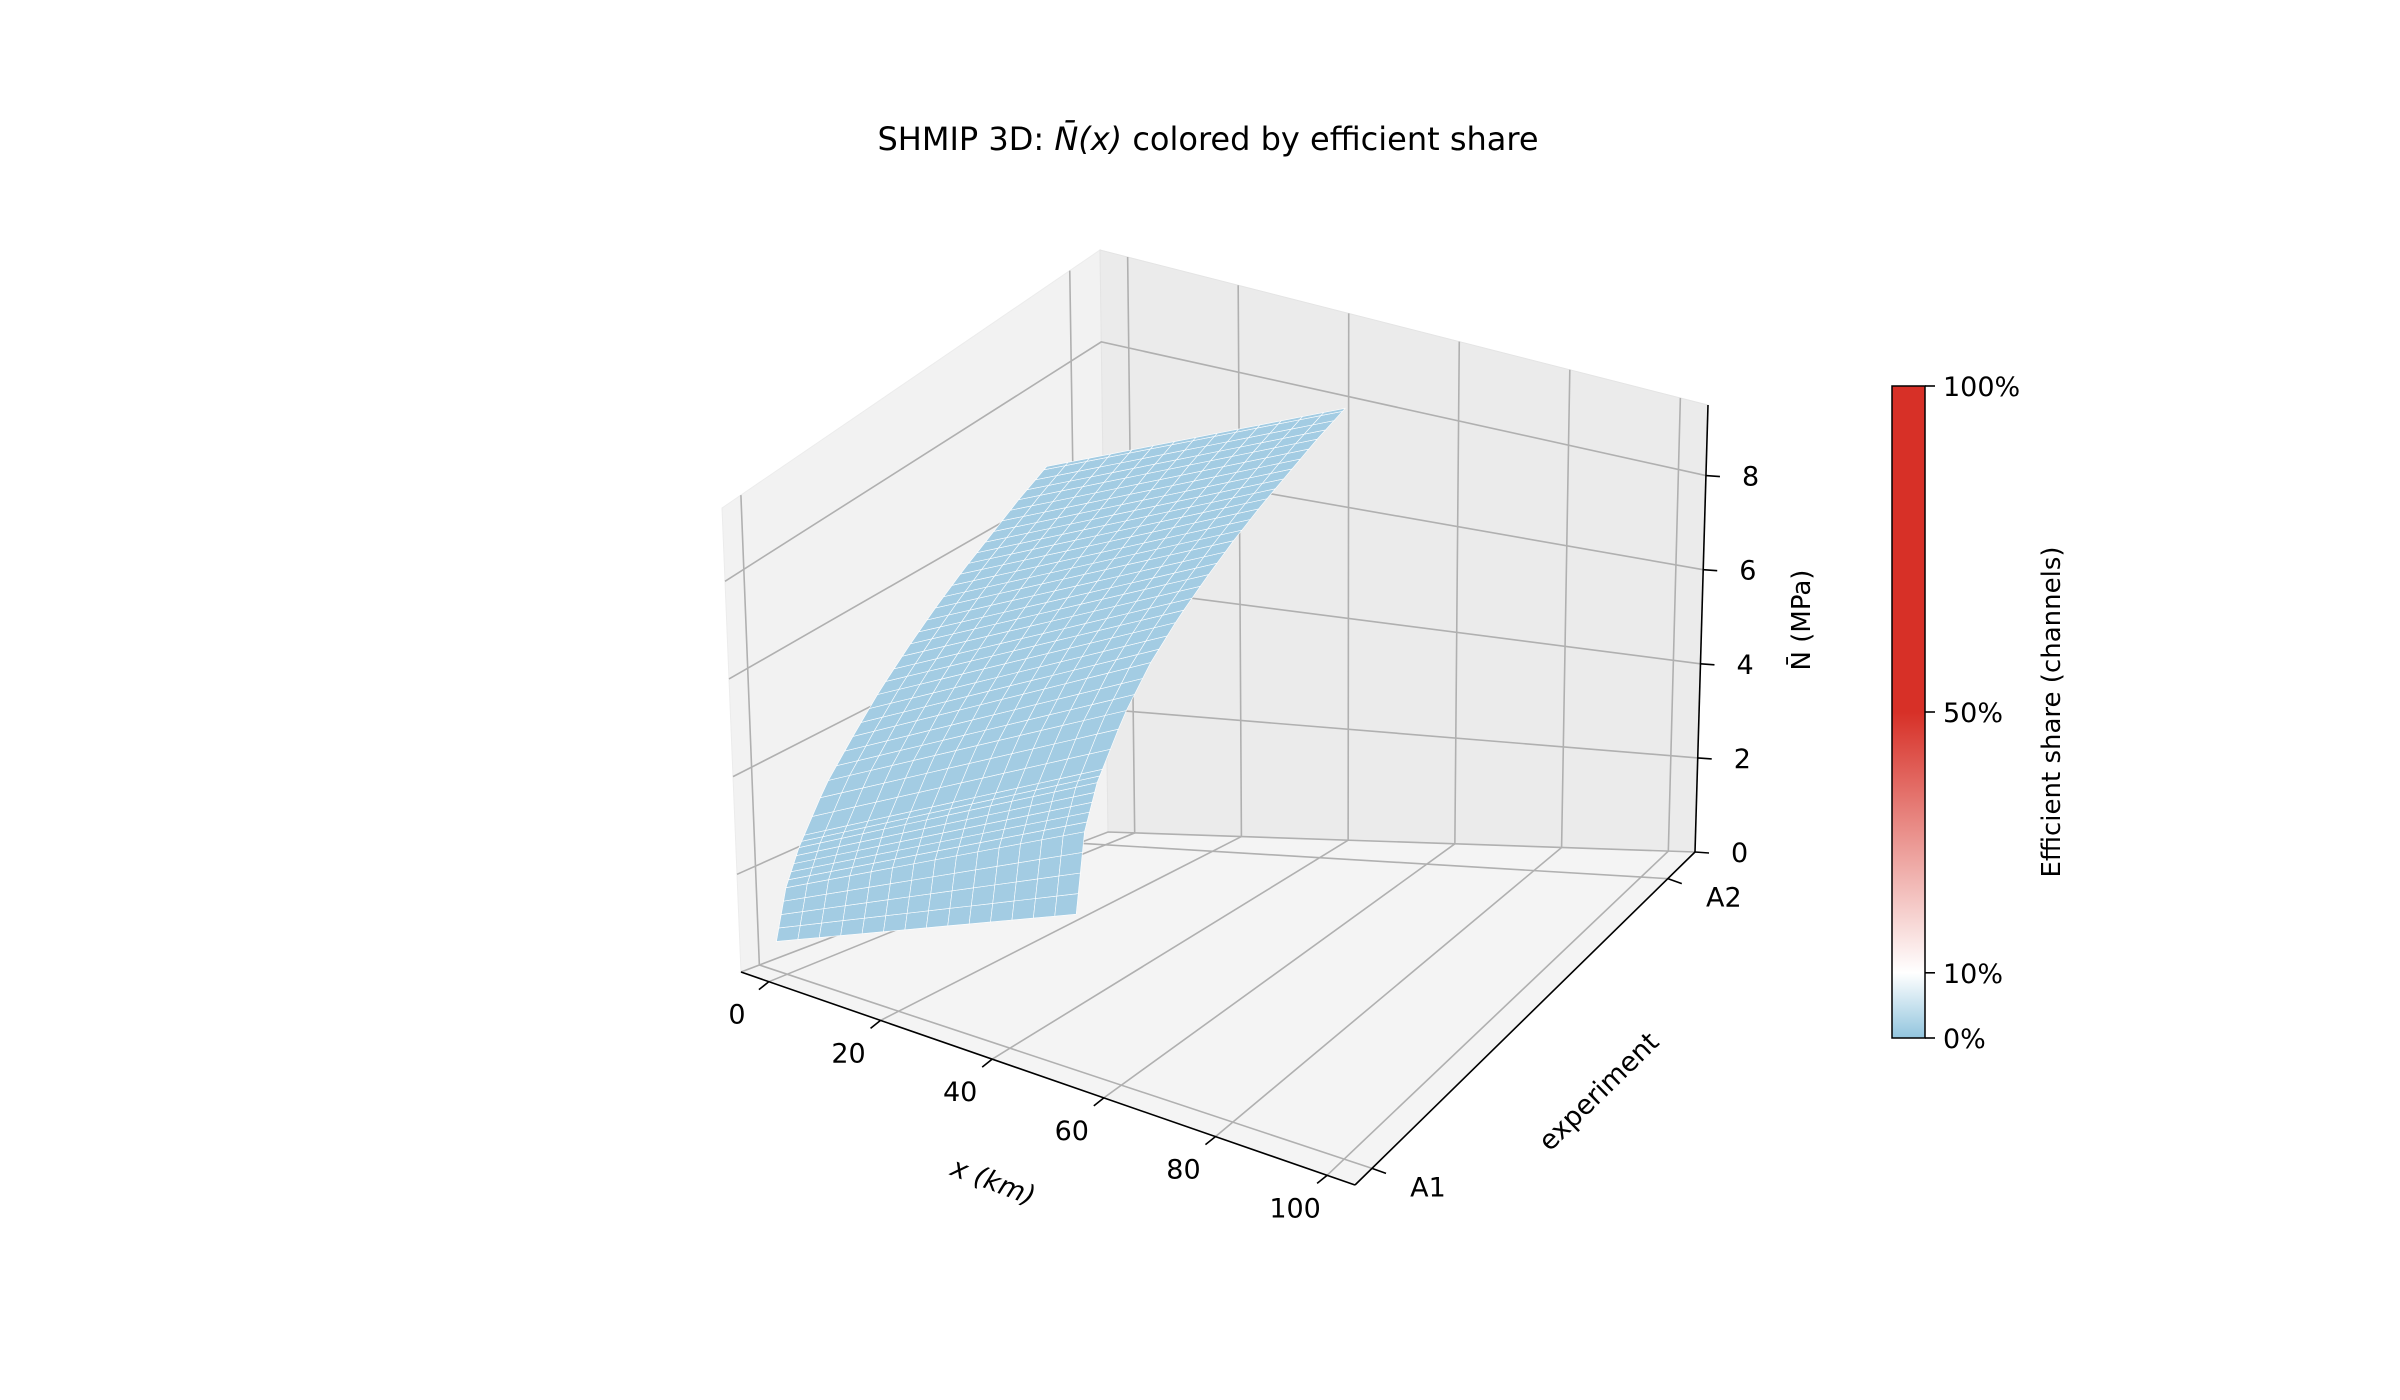 The image size is (2400, 1400). Describe the element at coordinates (1048, 1078) in the screenshot. I see `x-axis-line` at that location.